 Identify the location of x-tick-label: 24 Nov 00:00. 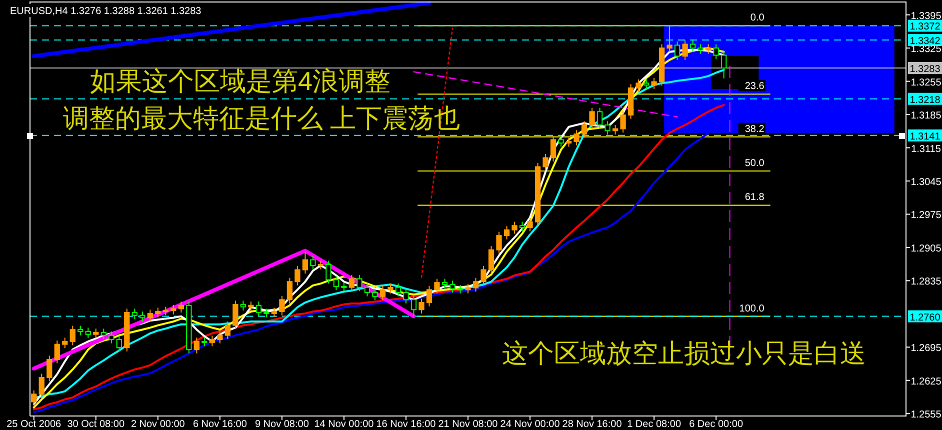
(530, 424).